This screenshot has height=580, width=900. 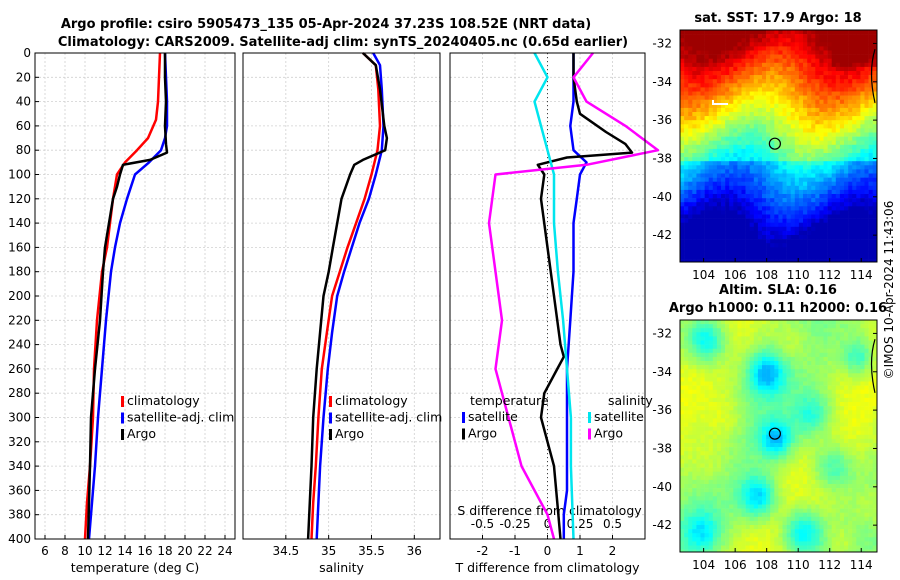 What do you see at coordinates (341, 567) in the screenshot?
I see `x-axis-label: salinity` at bounding box center [341, 567].